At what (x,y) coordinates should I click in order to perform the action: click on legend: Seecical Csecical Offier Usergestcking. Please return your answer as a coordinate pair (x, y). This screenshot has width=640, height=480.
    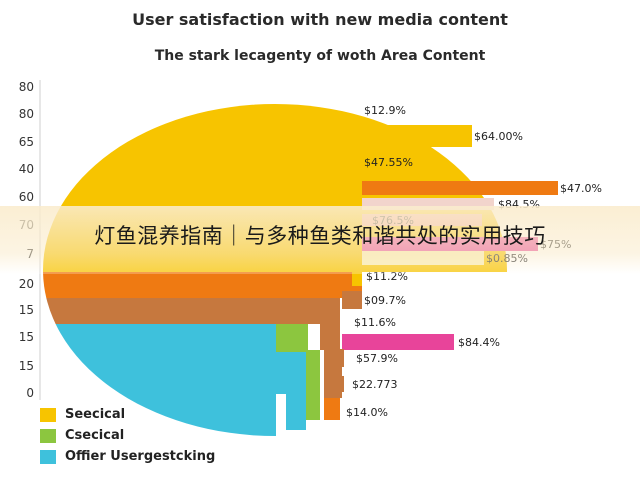
    Looking at the image, I should click on (127, 435).